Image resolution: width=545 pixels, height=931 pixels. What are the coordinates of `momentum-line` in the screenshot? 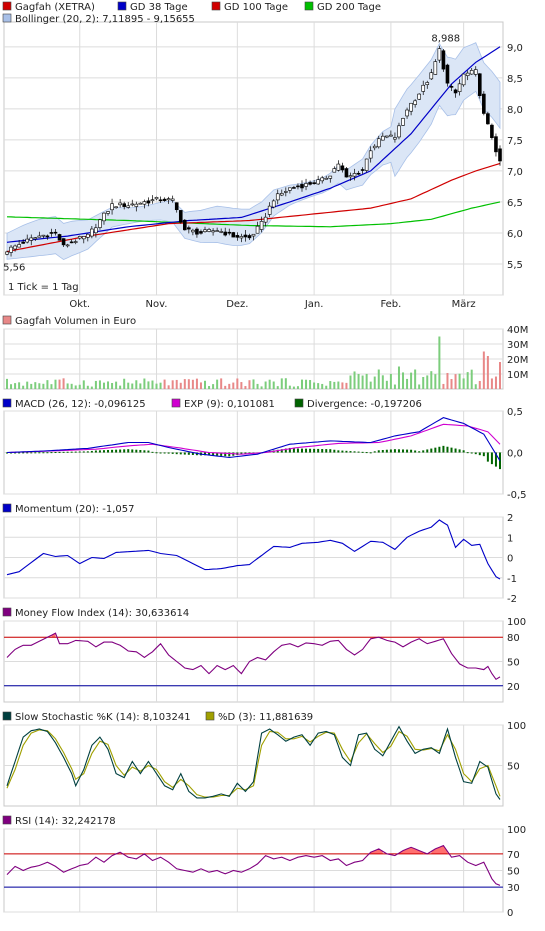 It's located at (253, 549).